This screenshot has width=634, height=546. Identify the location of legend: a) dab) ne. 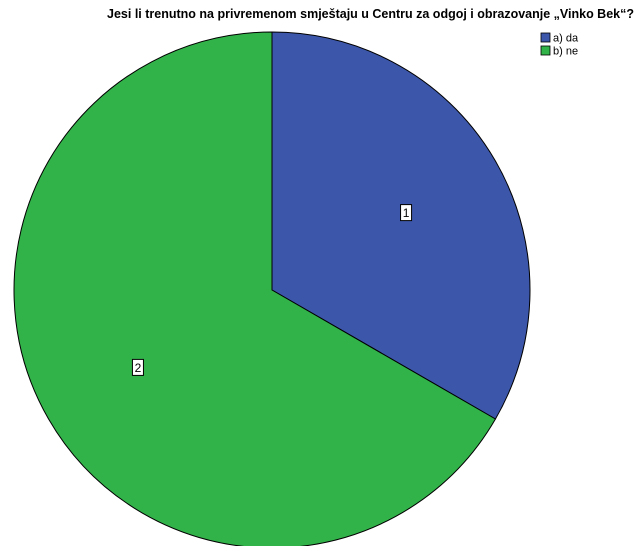
(559, 45).